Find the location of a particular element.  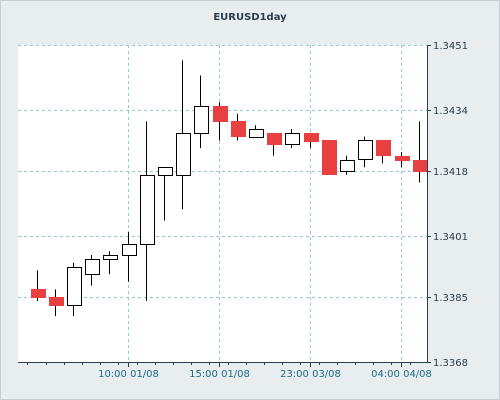

x-tick-label: 15:00 01/08 is located at coordinates (219, 374).